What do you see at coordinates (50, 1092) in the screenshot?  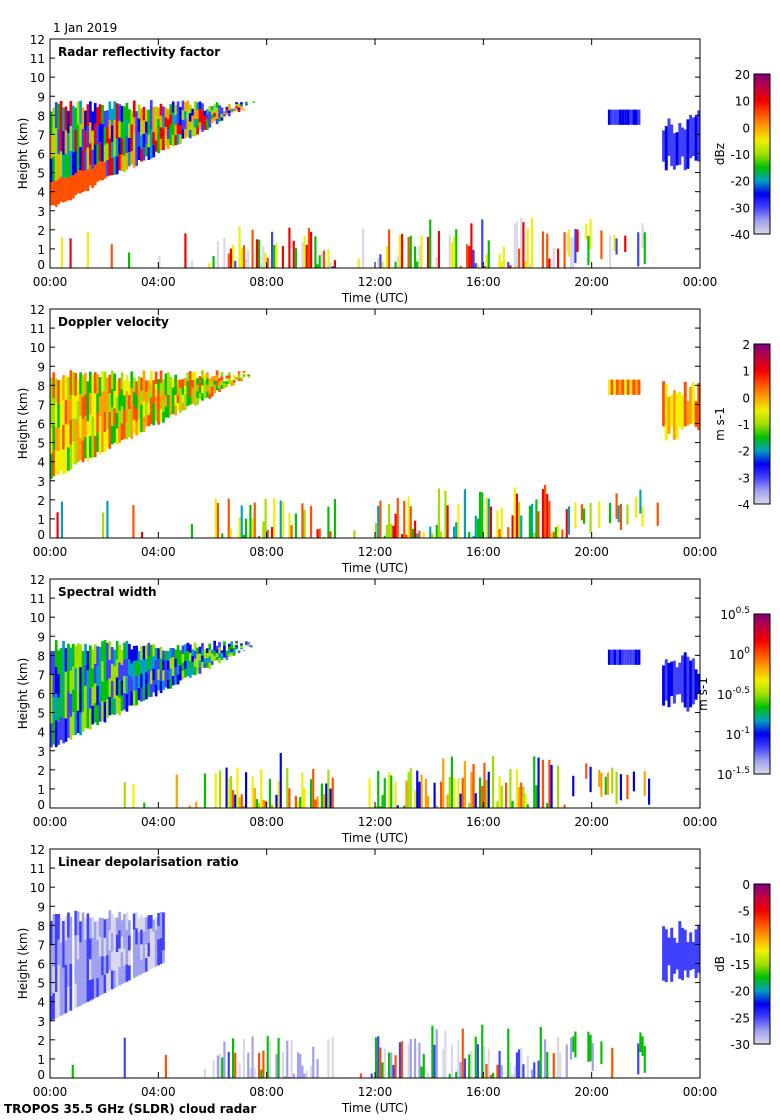 I see `x-tick-label: 00:00` at bounding box center [50, 1092].